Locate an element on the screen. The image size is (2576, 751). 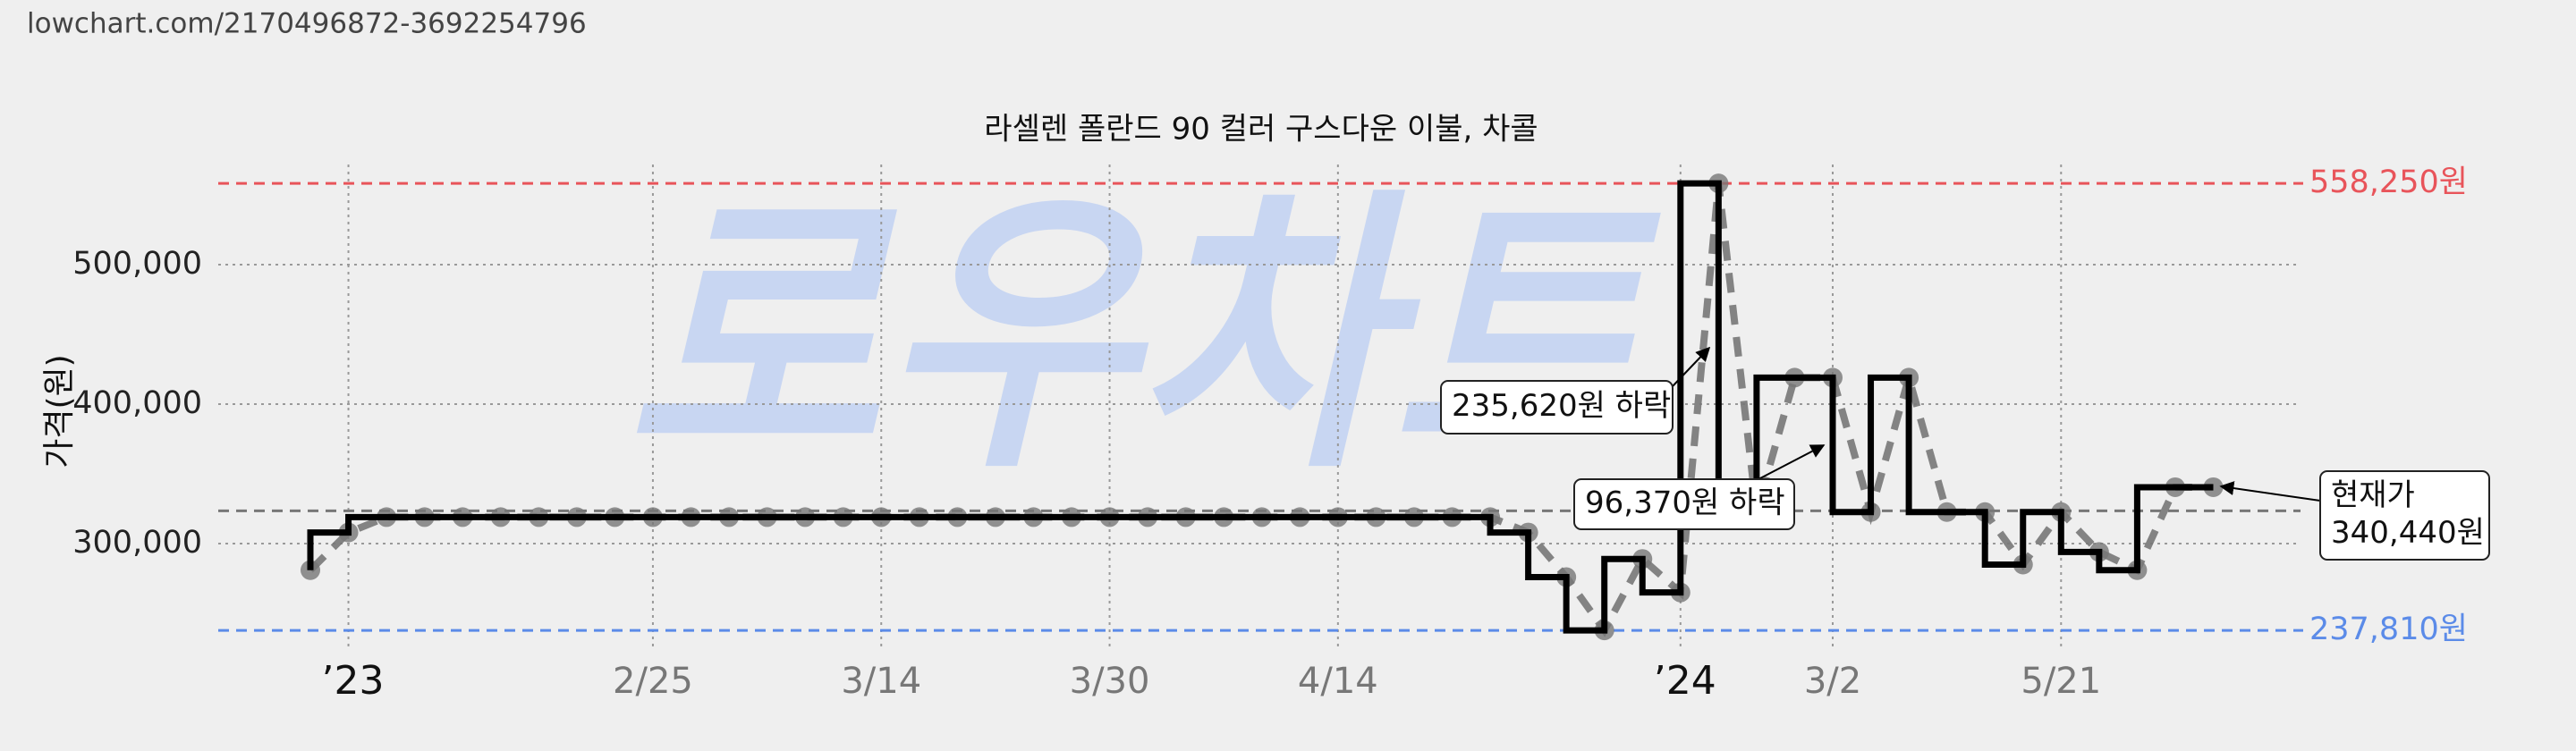
y-tick-label: 300,000 is located at coordinates (137, 543).